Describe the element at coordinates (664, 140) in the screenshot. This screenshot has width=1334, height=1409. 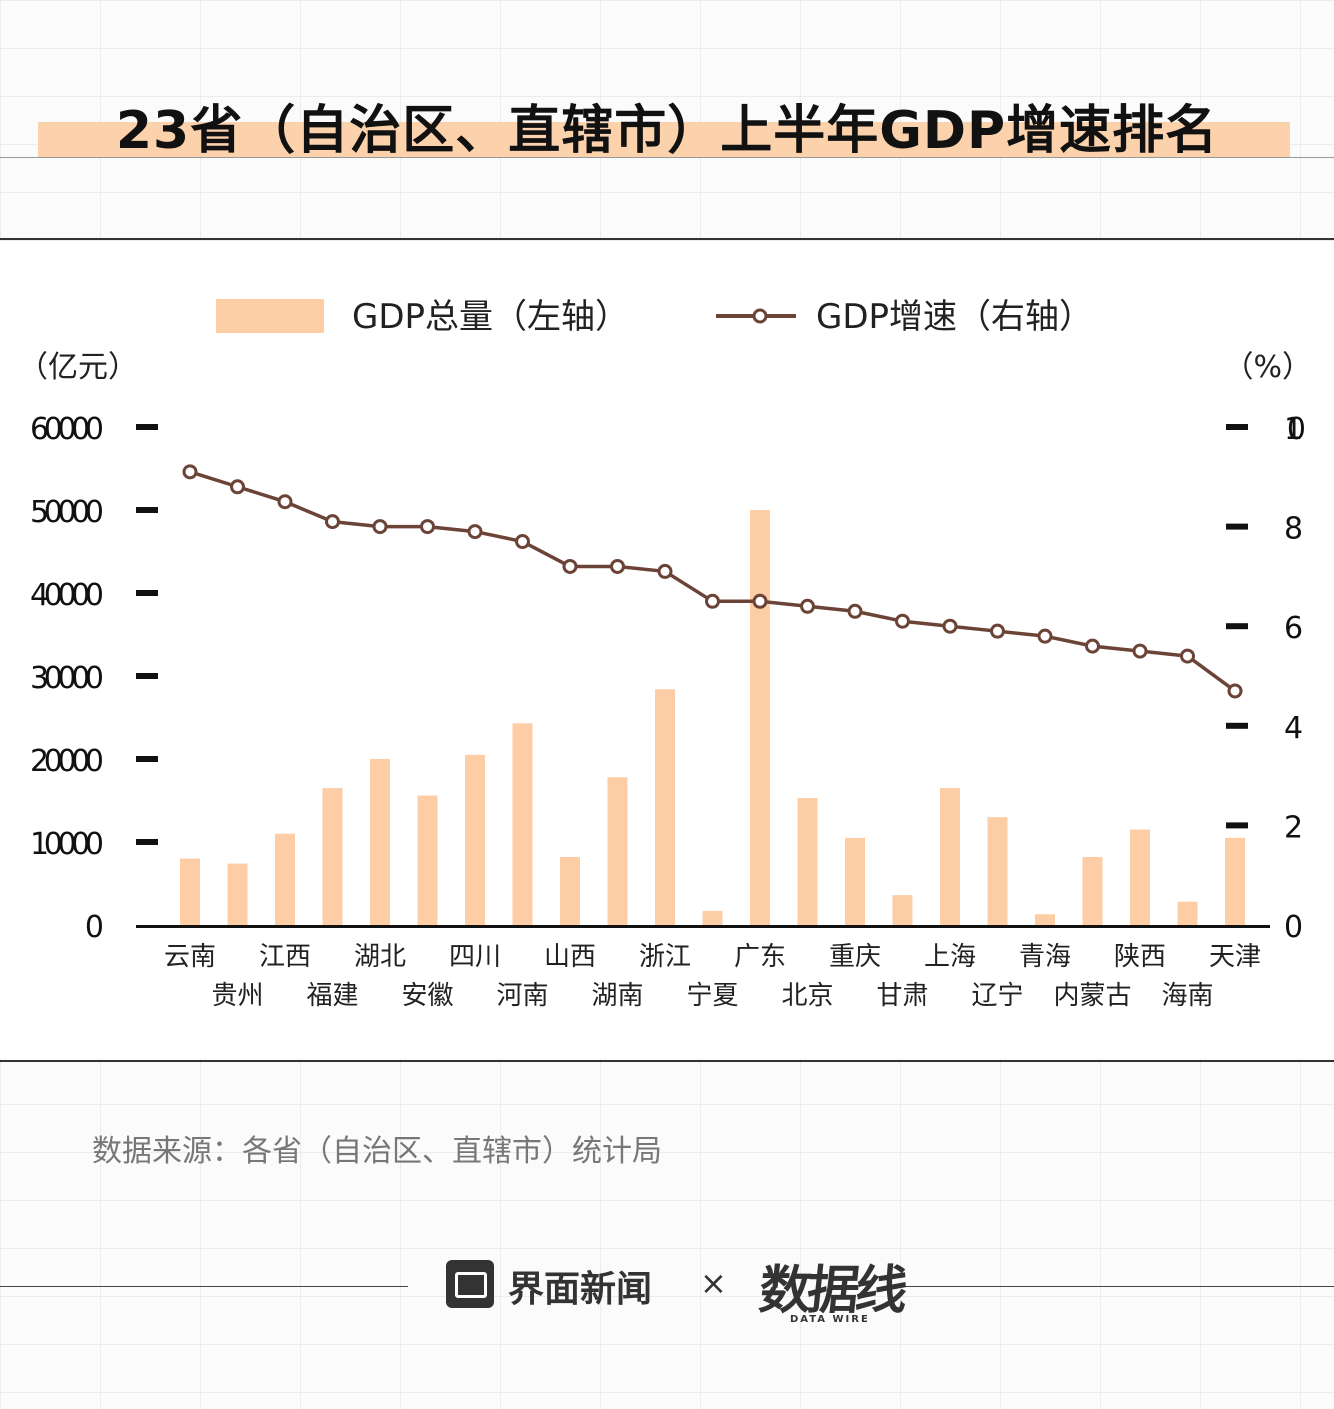
I see `title-highlight-band` at that location.